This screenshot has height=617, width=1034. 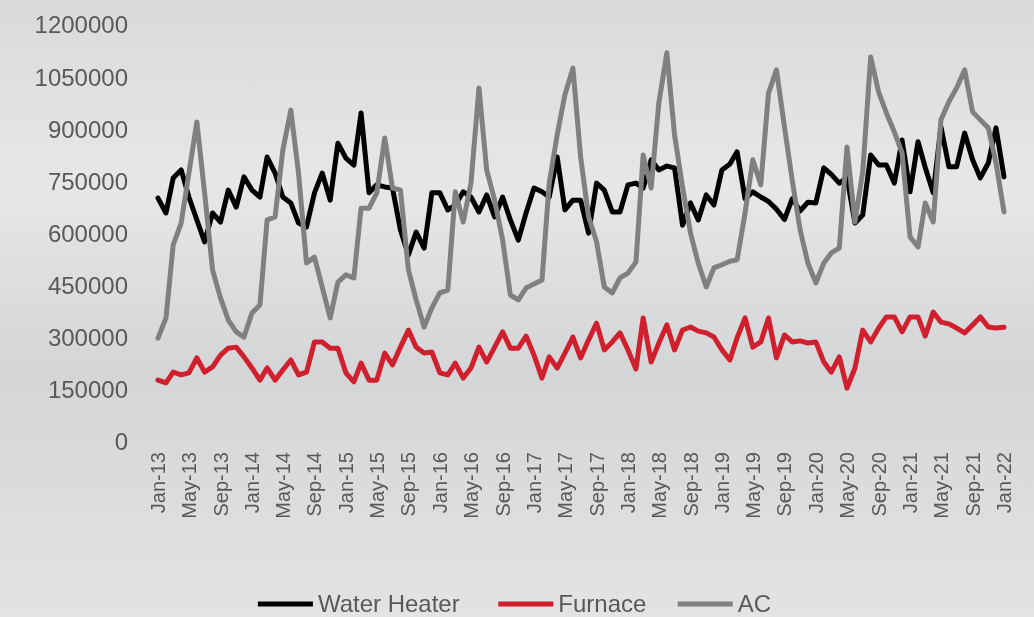 I want to click on x-tick-label: May-14, so click(x=282, y=485).